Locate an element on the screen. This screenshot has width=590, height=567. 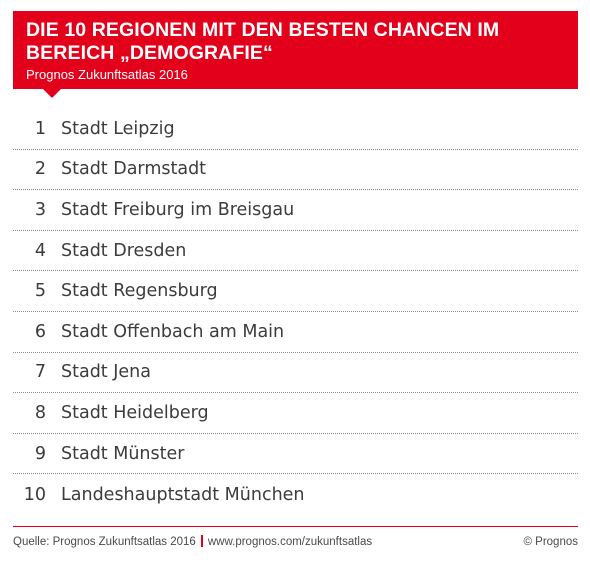
rank-number: 1 is located at coordinates (40, 128).